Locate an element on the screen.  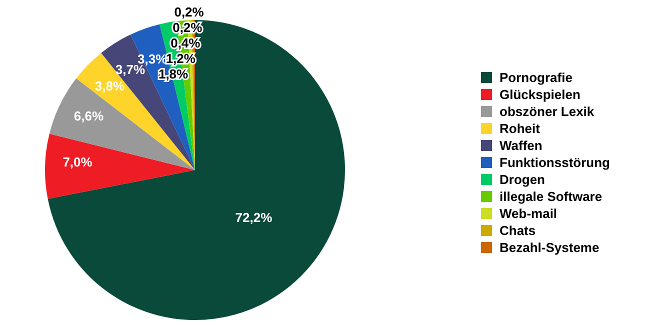
data-label: 3,3% is located at coordinates (153, 58).